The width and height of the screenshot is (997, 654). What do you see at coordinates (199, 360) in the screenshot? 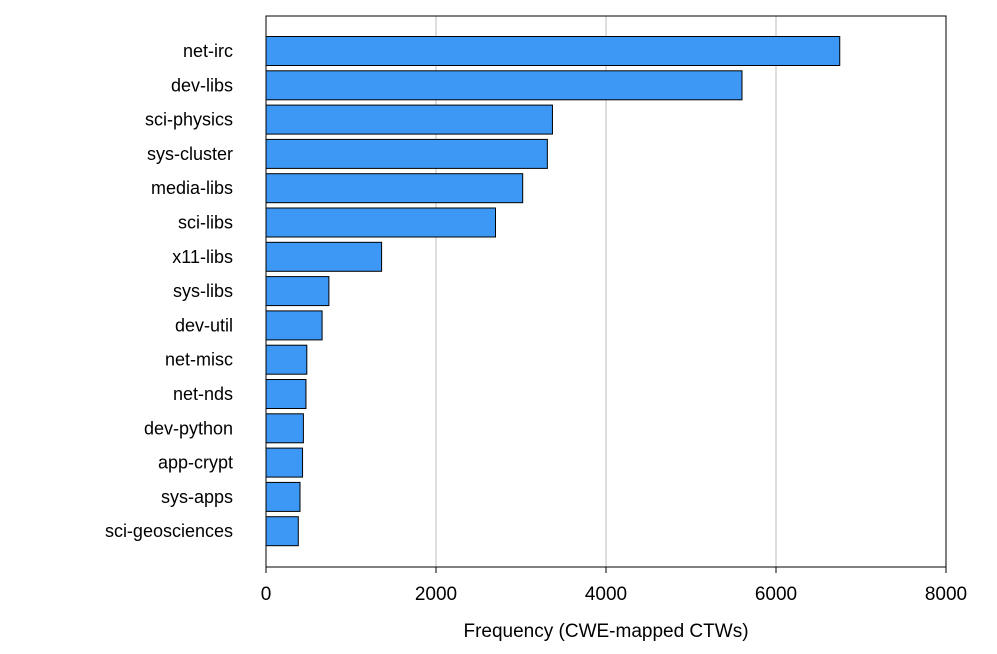
I see `category-label: net-misc` at bounding box center [199, 360].